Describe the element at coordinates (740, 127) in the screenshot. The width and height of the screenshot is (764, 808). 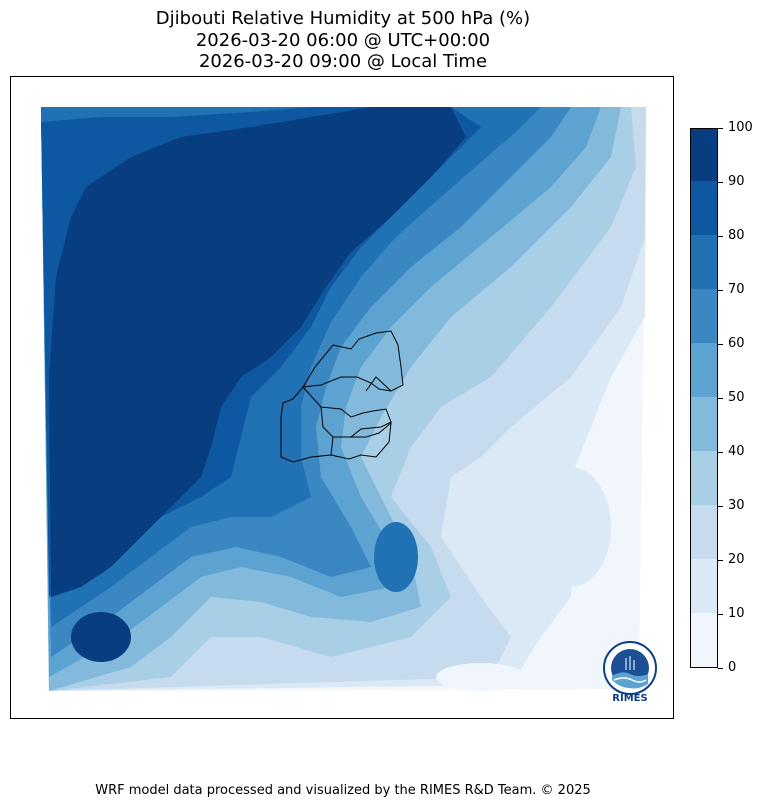
I see `colorbar-label: 100` at that location.